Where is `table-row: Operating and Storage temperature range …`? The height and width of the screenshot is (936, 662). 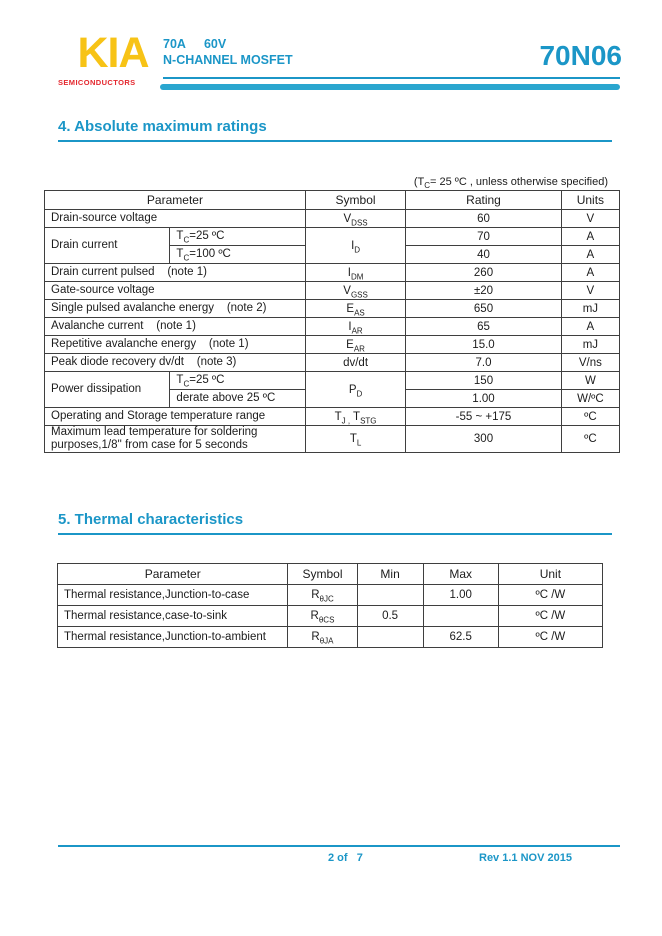
table-row: Operating and Storage temperature range … is located at coordinates (332, 416).